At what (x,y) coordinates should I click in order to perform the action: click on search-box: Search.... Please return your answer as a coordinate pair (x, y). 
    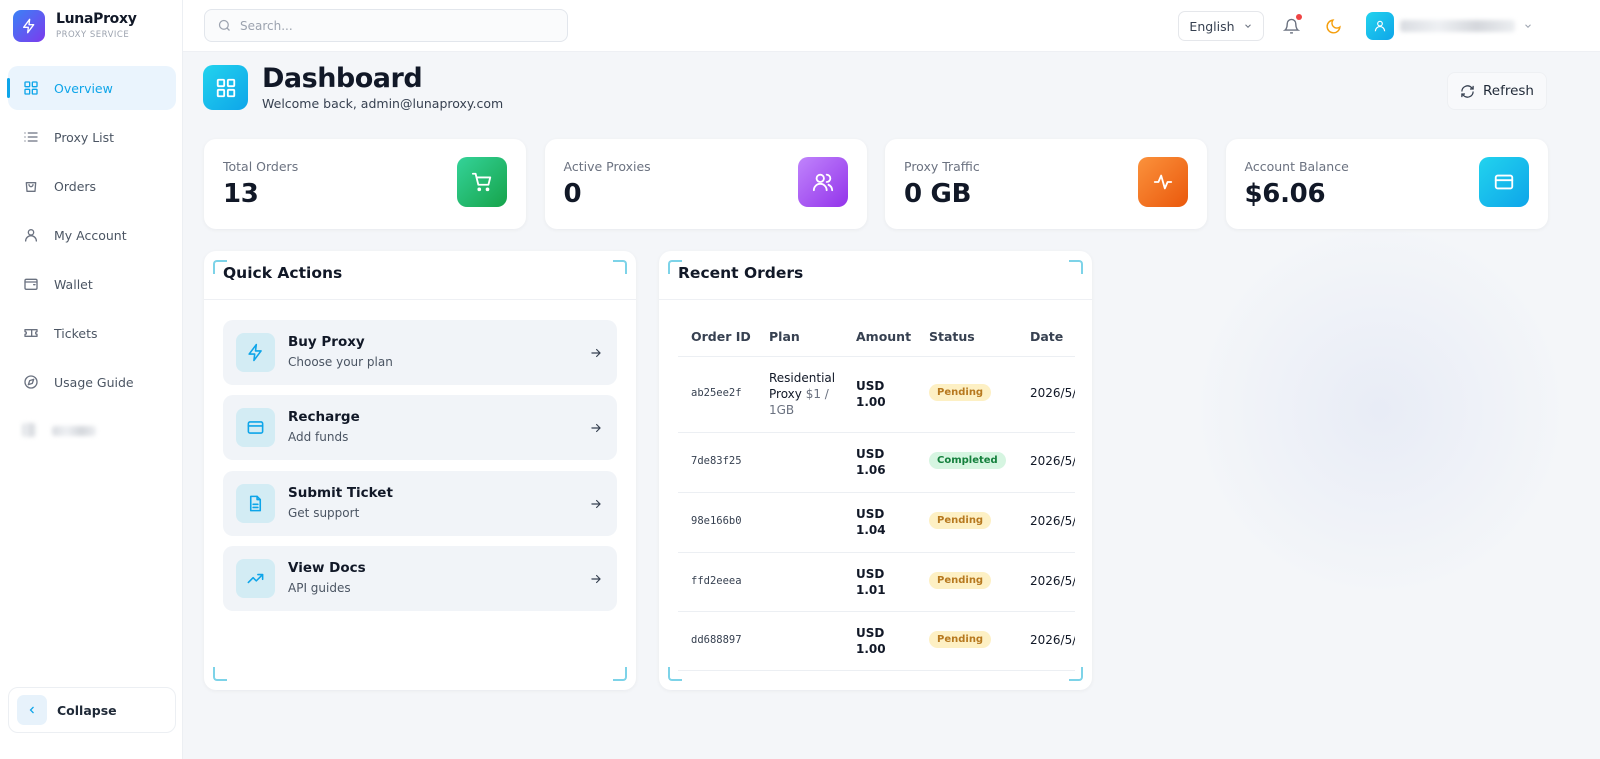
    Looking at the image, I should click on (386, 25).